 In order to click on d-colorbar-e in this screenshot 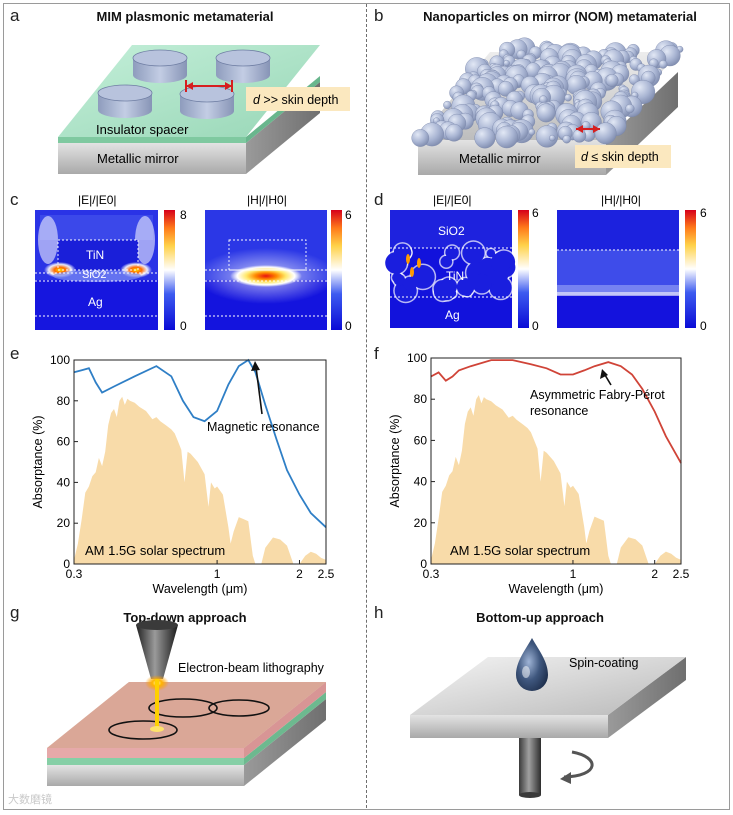, I will do `click(523, 269)`.